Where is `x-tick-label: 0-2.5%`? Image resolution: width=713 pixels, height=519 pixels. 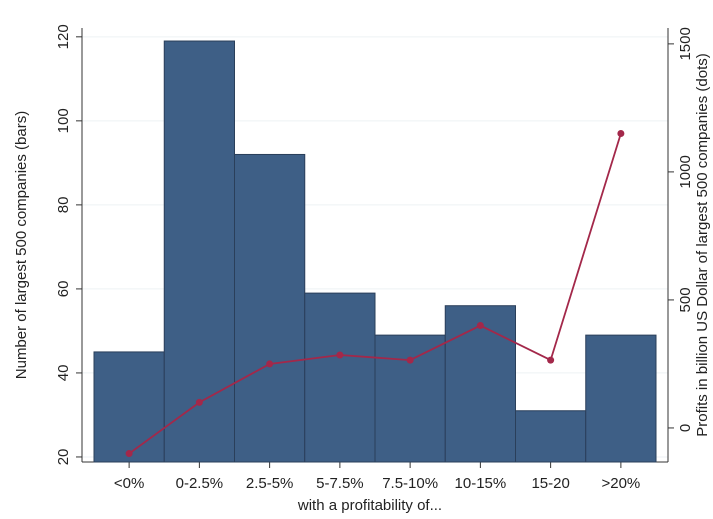 x-tick-label: 0-2.5% is located at coordinates (200, 483).